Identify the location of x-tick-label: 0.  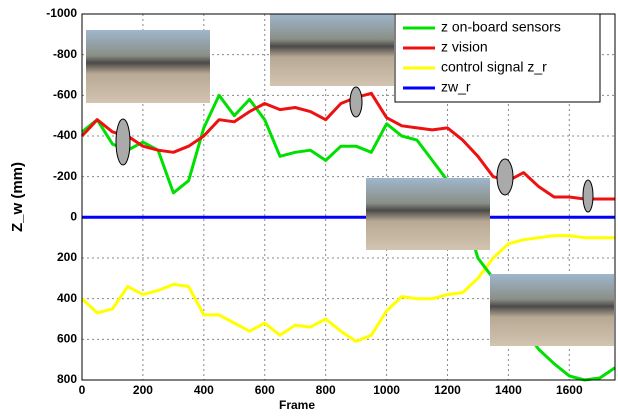
(82, 390).